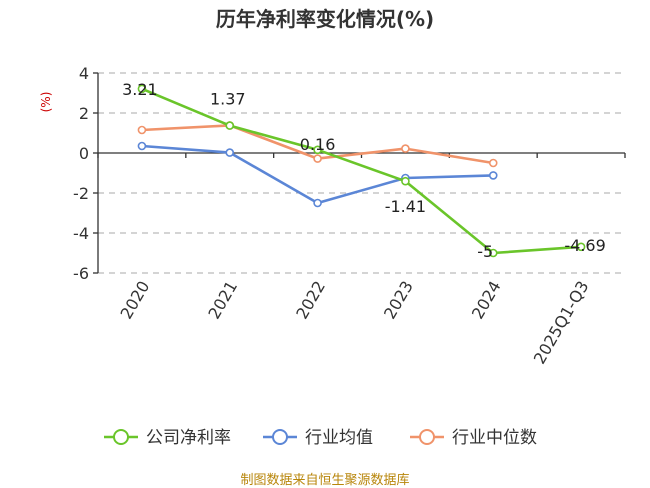 Image resolution: width=650 pixels, height=488 pixels. Describe the element at coordinates (81, 173) in the screenshot. I see `y-tick-labels: 4 2 0 -2 -4 -6` at that location.